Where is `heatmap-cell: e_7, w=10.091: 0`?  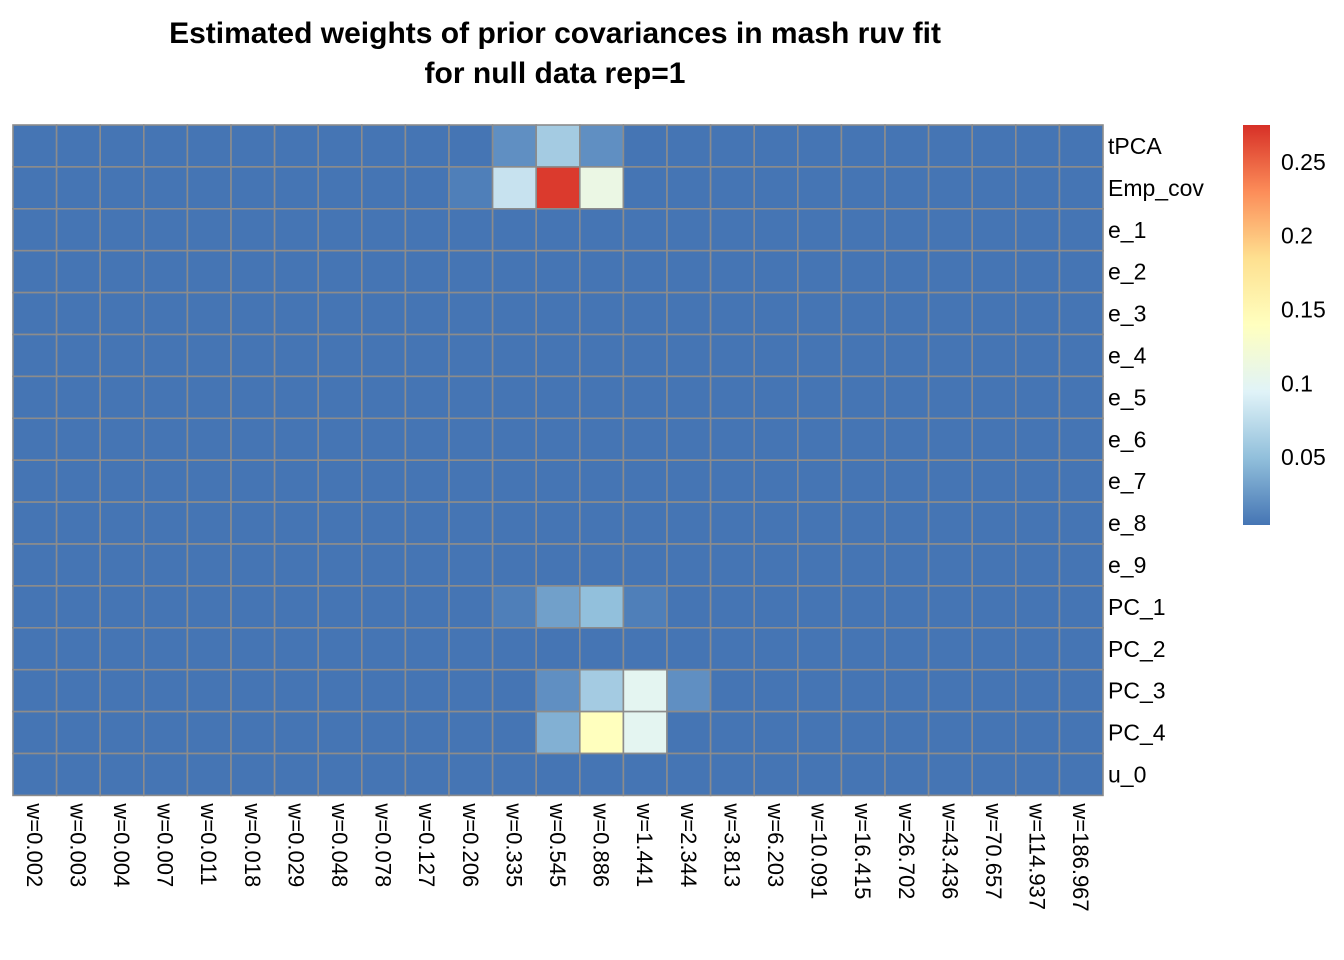
heatmap-cell: e_7, w=10.091: 0 is located at coordinates (819, 481).